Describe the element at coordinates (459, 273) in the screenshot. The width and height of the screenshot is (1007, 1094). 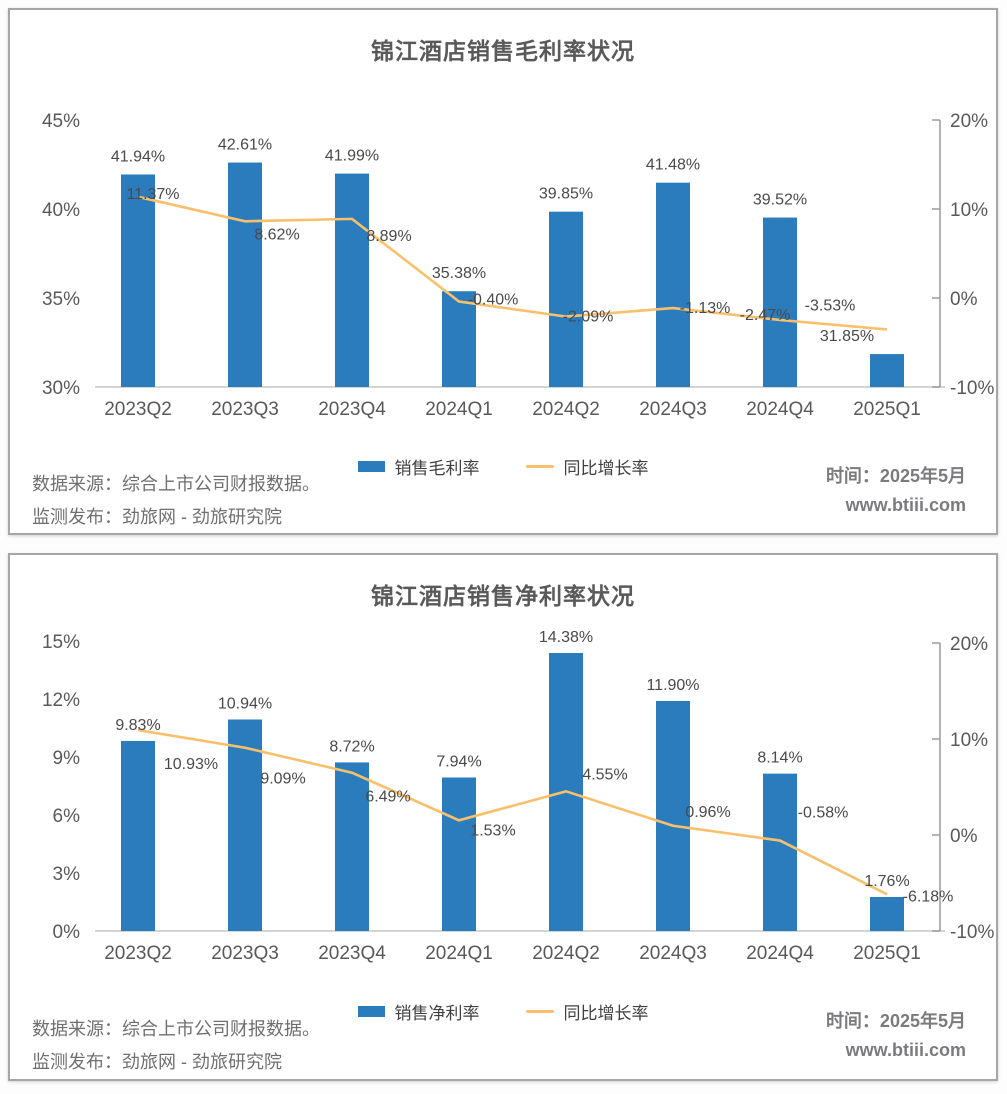
I see `bar-value-label: 35.38%` at that location.